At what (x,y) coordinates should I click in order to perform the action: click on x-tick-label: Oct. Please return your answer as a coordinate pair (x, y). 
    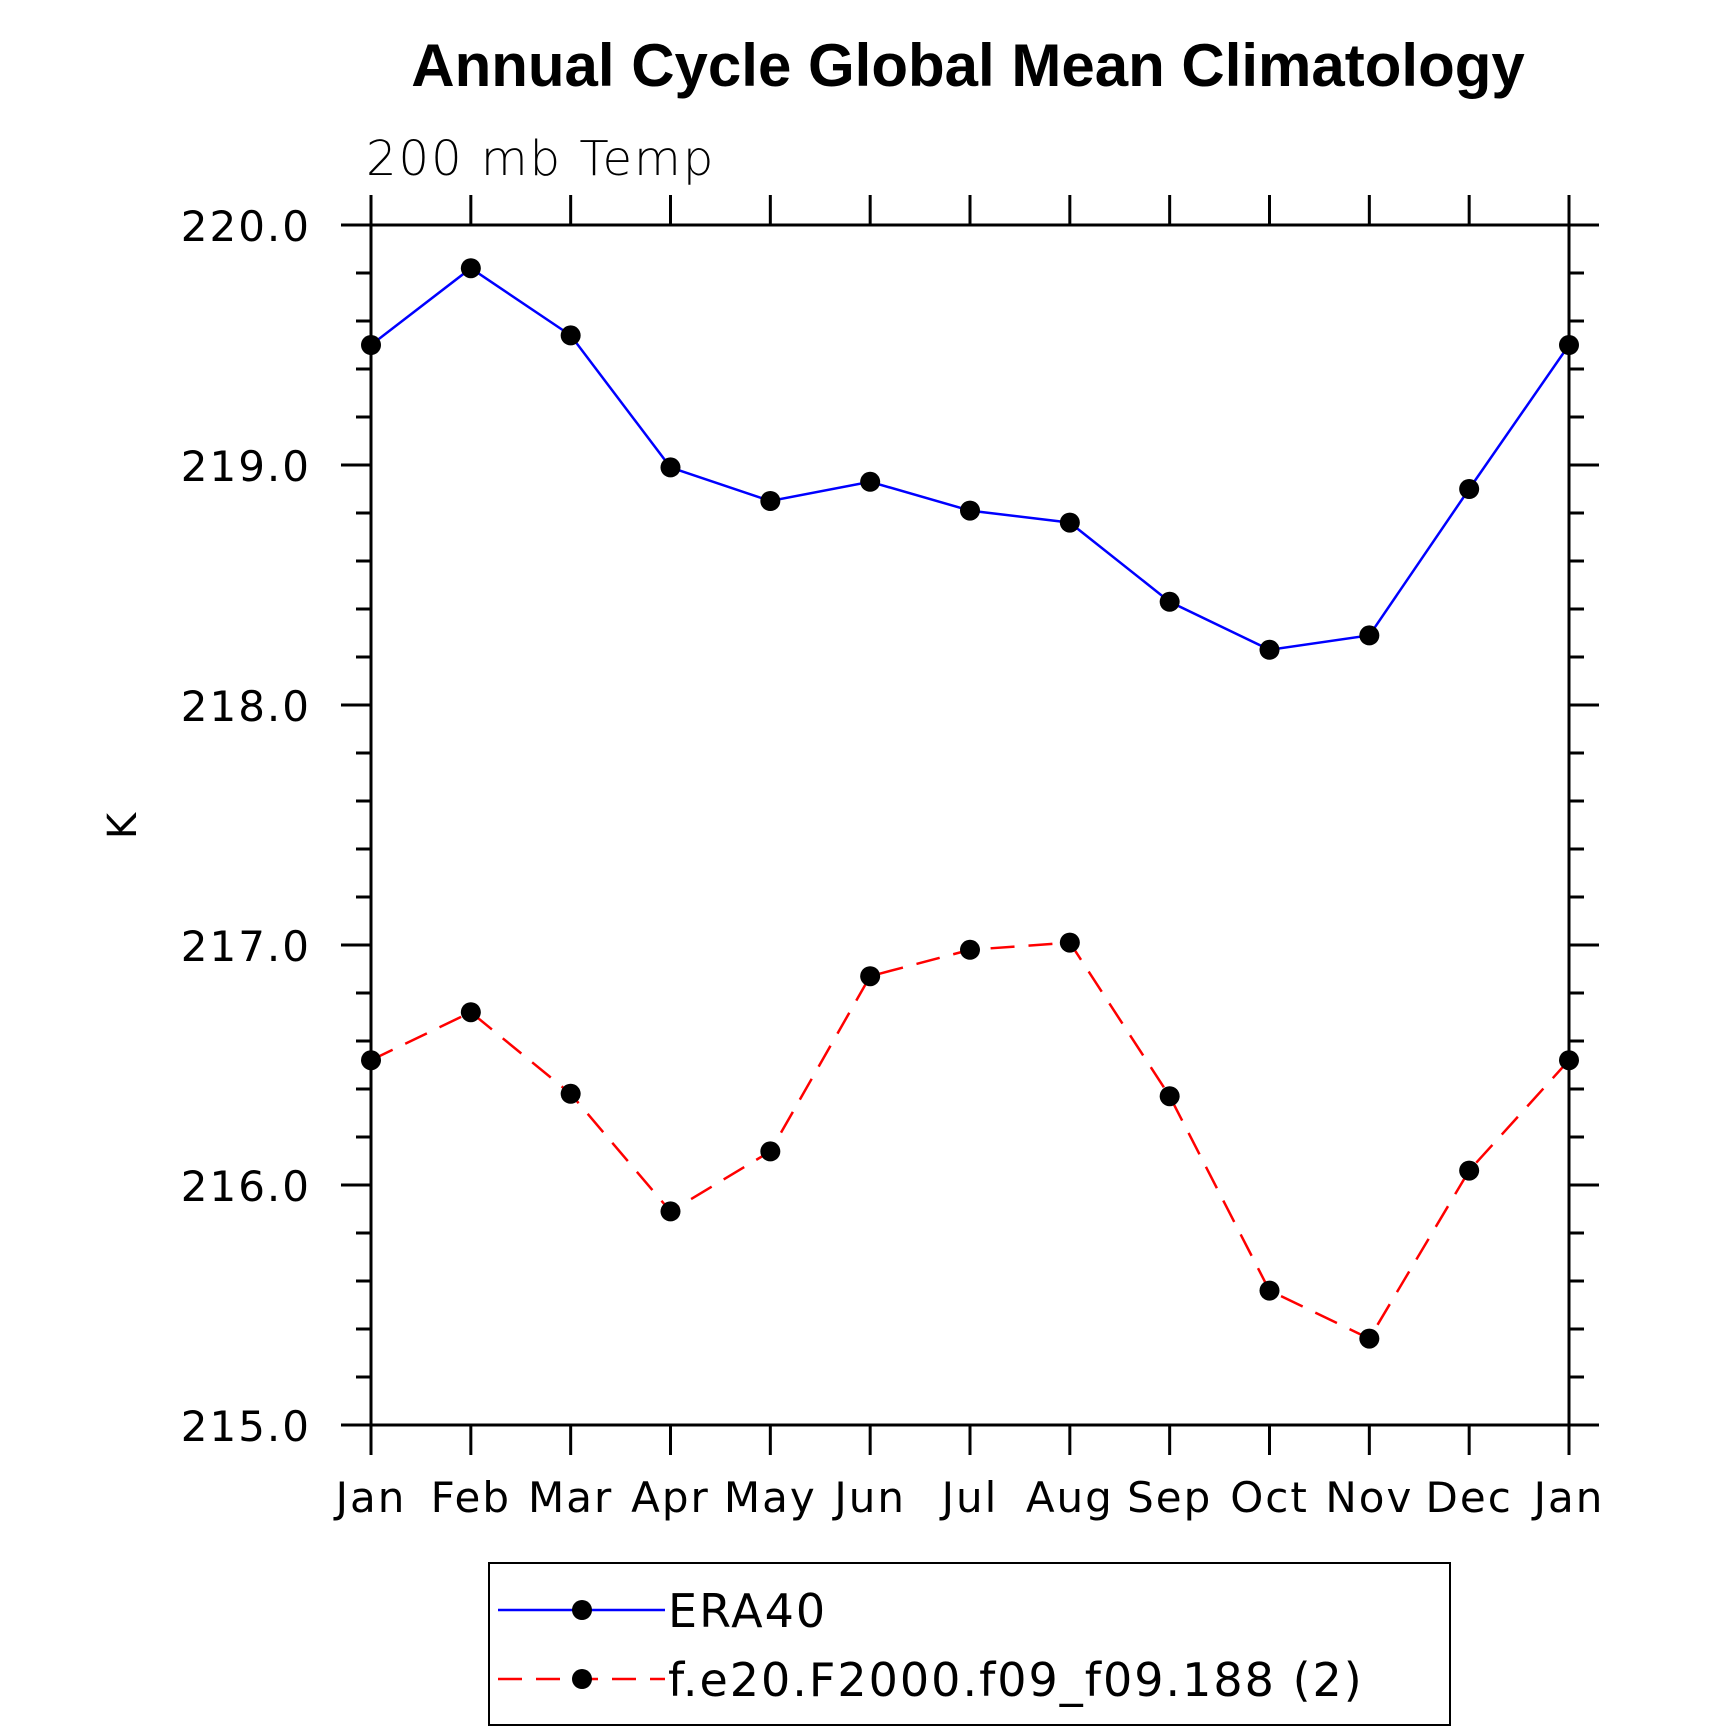
    Looking at the image, I should click on (1269, 1497).